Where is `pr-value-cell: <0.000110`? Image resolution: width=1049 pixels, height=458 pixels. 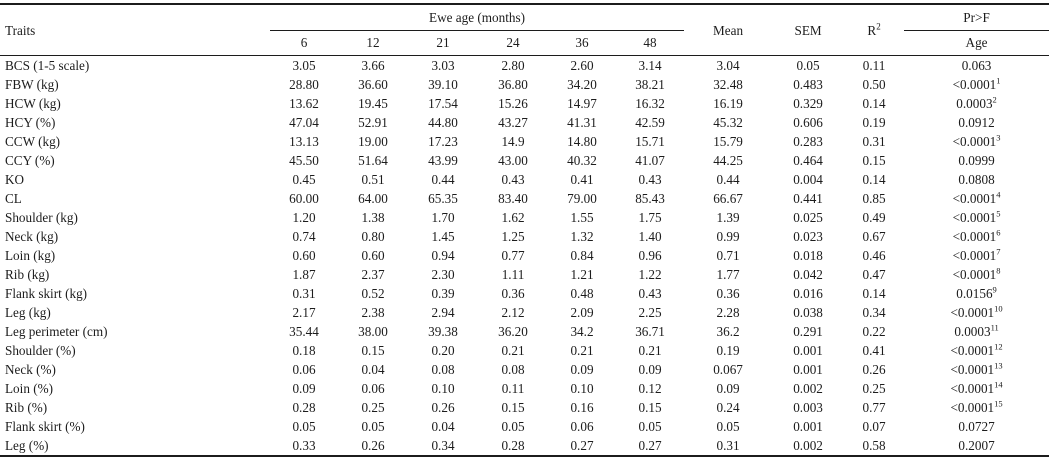 pr-value-cell: <0.000110 is located at coordinates (976, 312).